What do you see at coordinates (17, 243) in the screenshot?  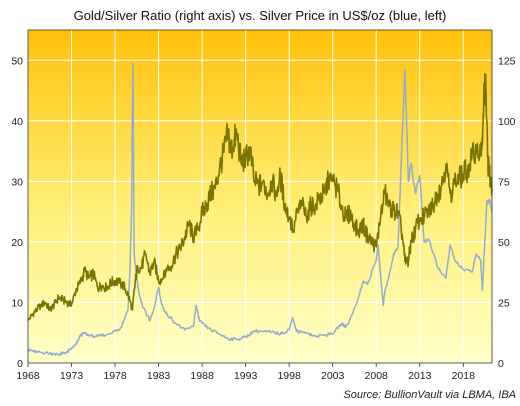 I see `left-tick-label-2: 20` at bounding box center [17, 243].